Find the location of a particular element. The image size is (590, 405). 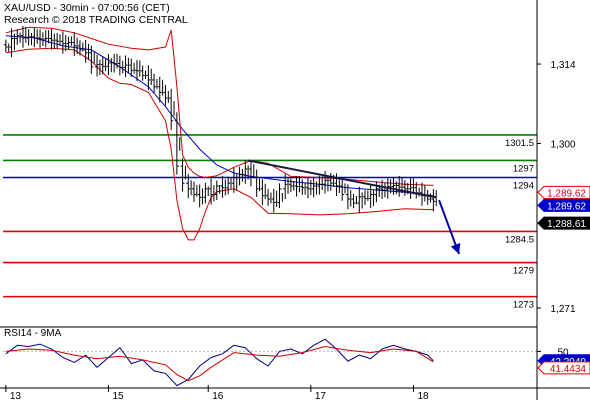

level-label: 1301.5 is located at coordinates (519, 143).